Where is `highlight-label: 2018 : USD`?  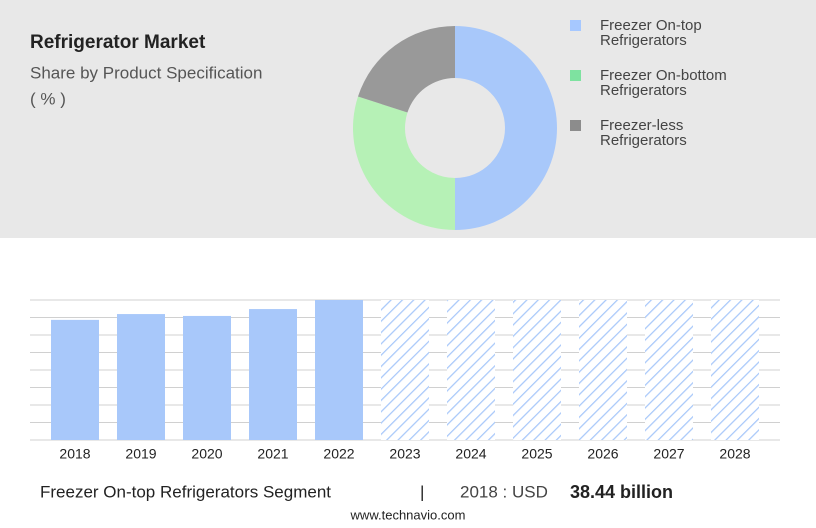
highlight-label: 2018 : USD is located at coordinates (504, 491).